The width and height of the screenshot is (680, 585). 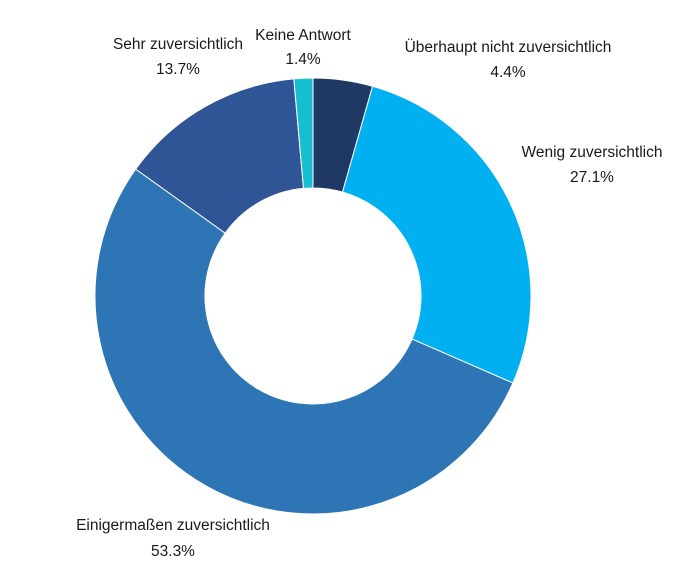 What do you see at coordinates (592, 152) in the screenshot?
I see `label-wenig-zuversichtlich: Wenig zuversichtlich` at bounding box center [592, 152].